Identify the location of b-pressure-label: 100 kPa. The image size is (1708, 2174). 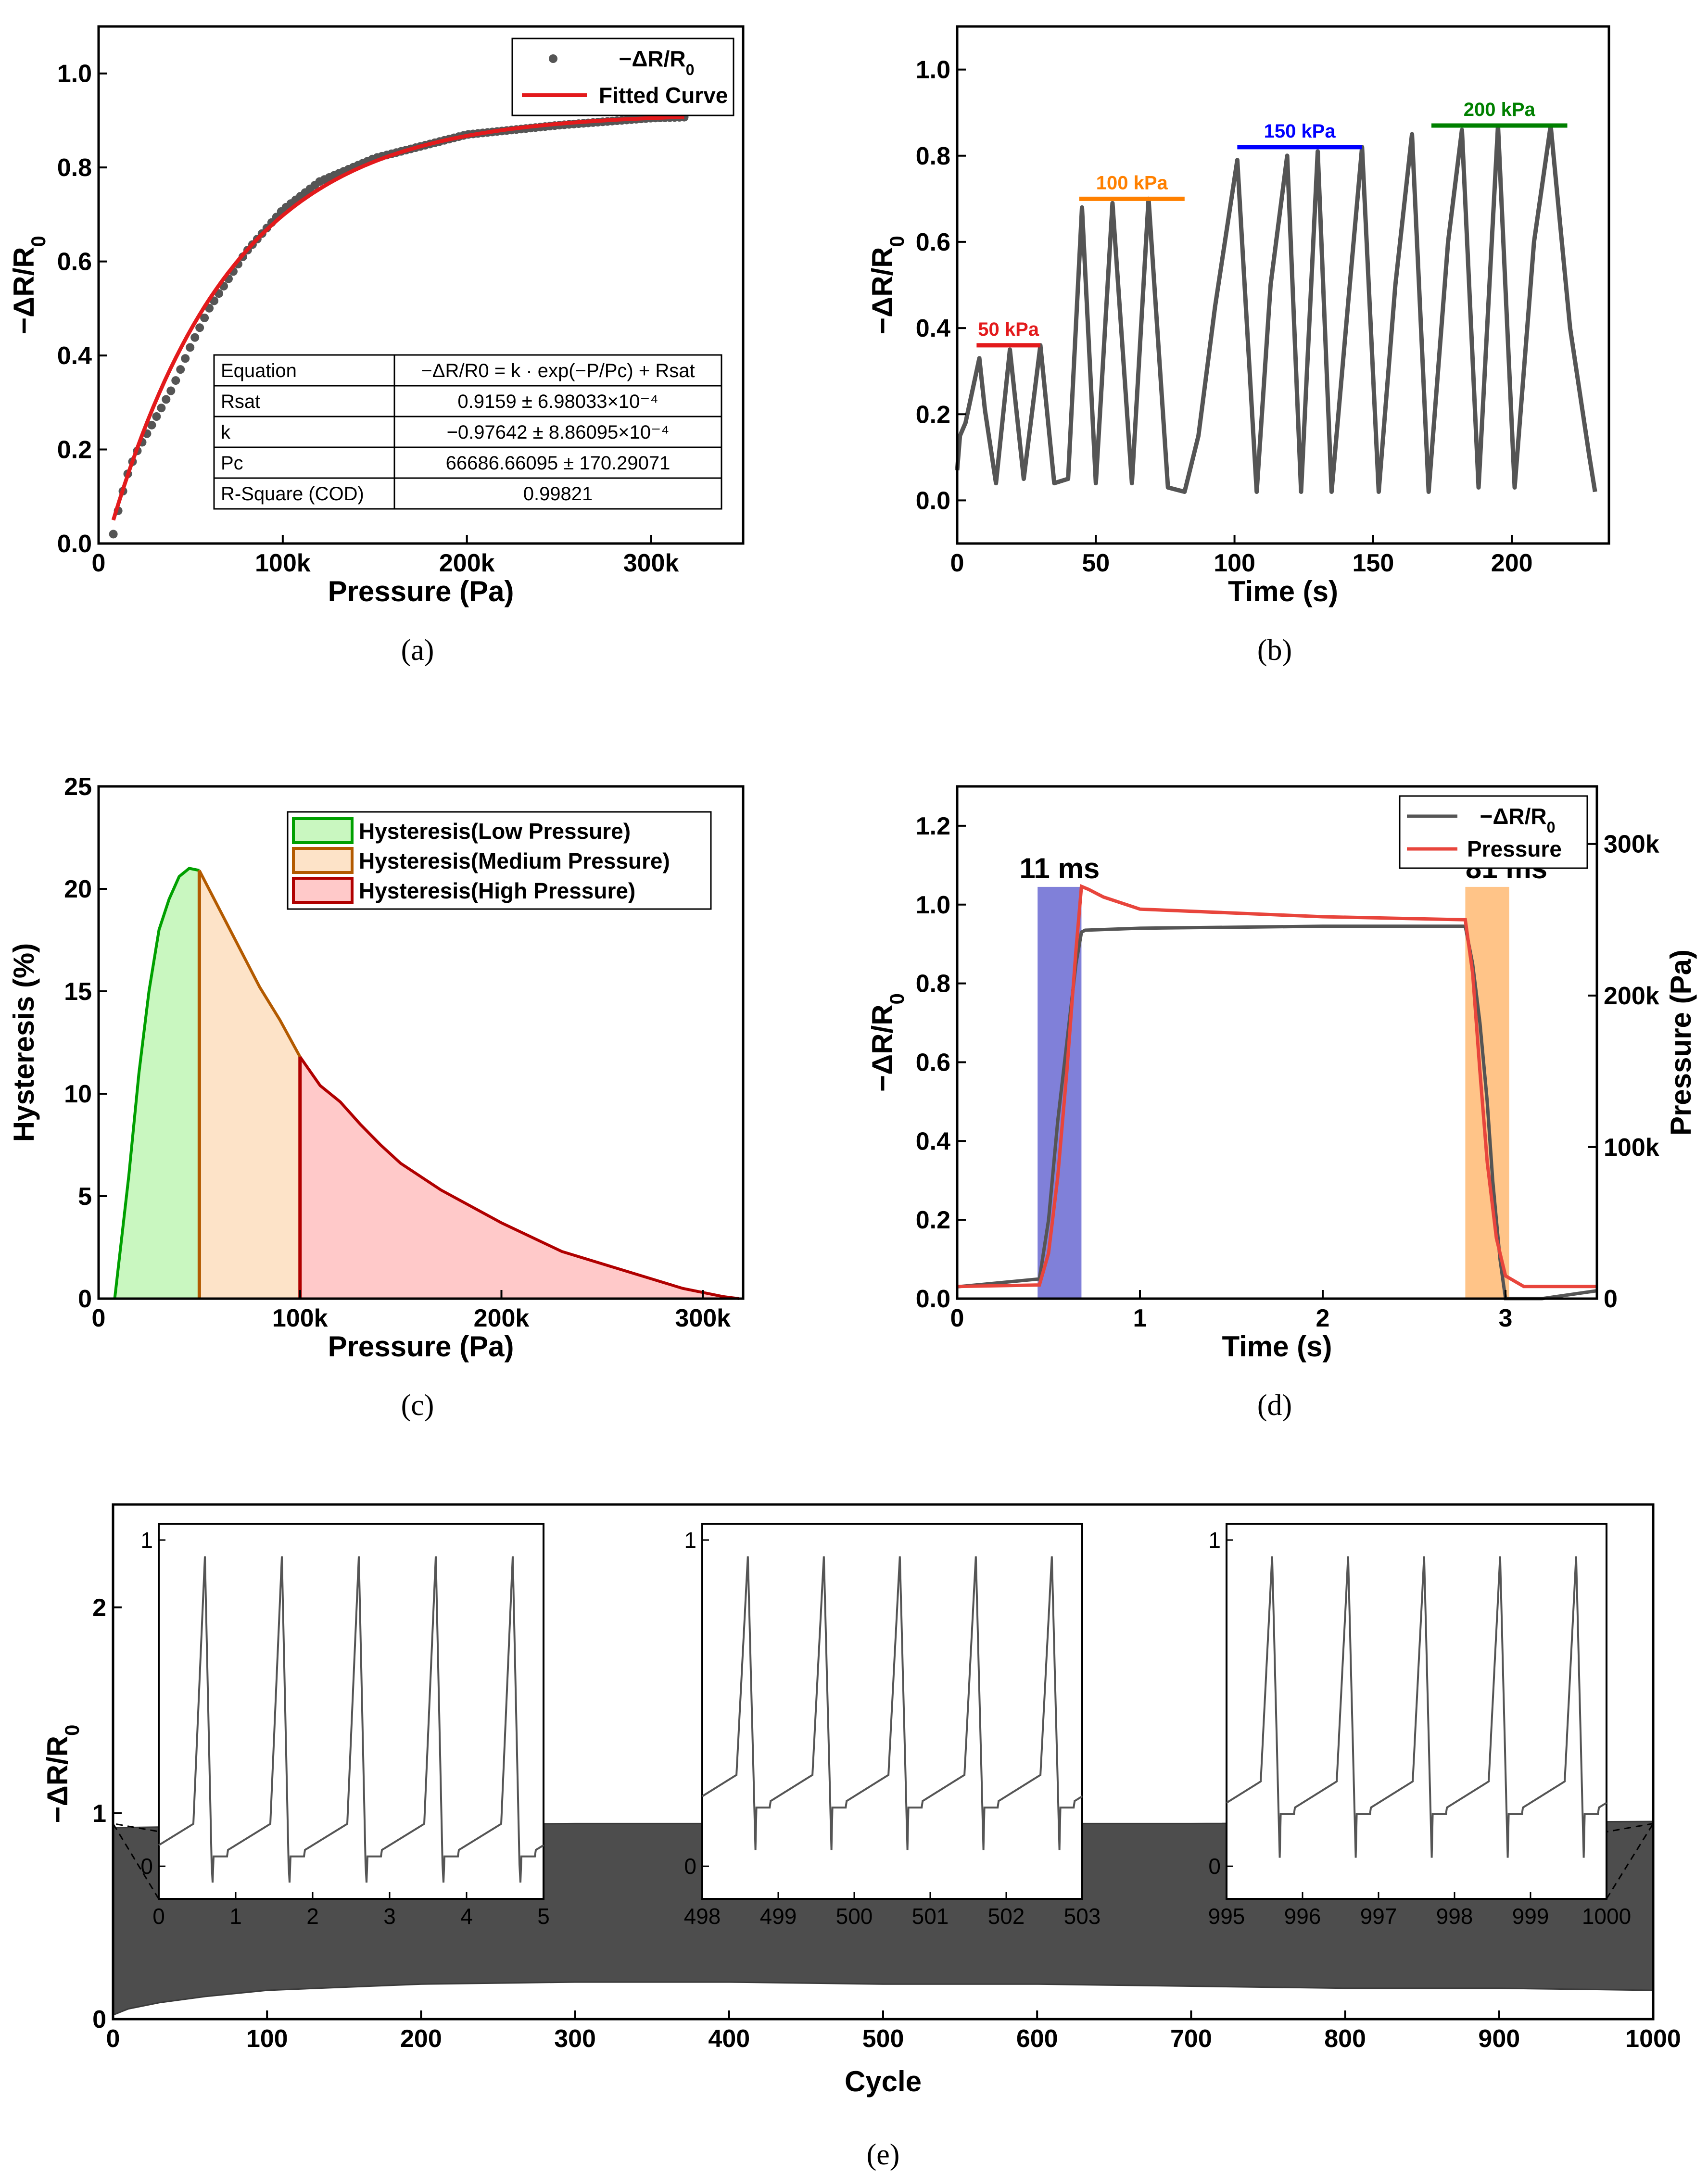
(1132, 182).